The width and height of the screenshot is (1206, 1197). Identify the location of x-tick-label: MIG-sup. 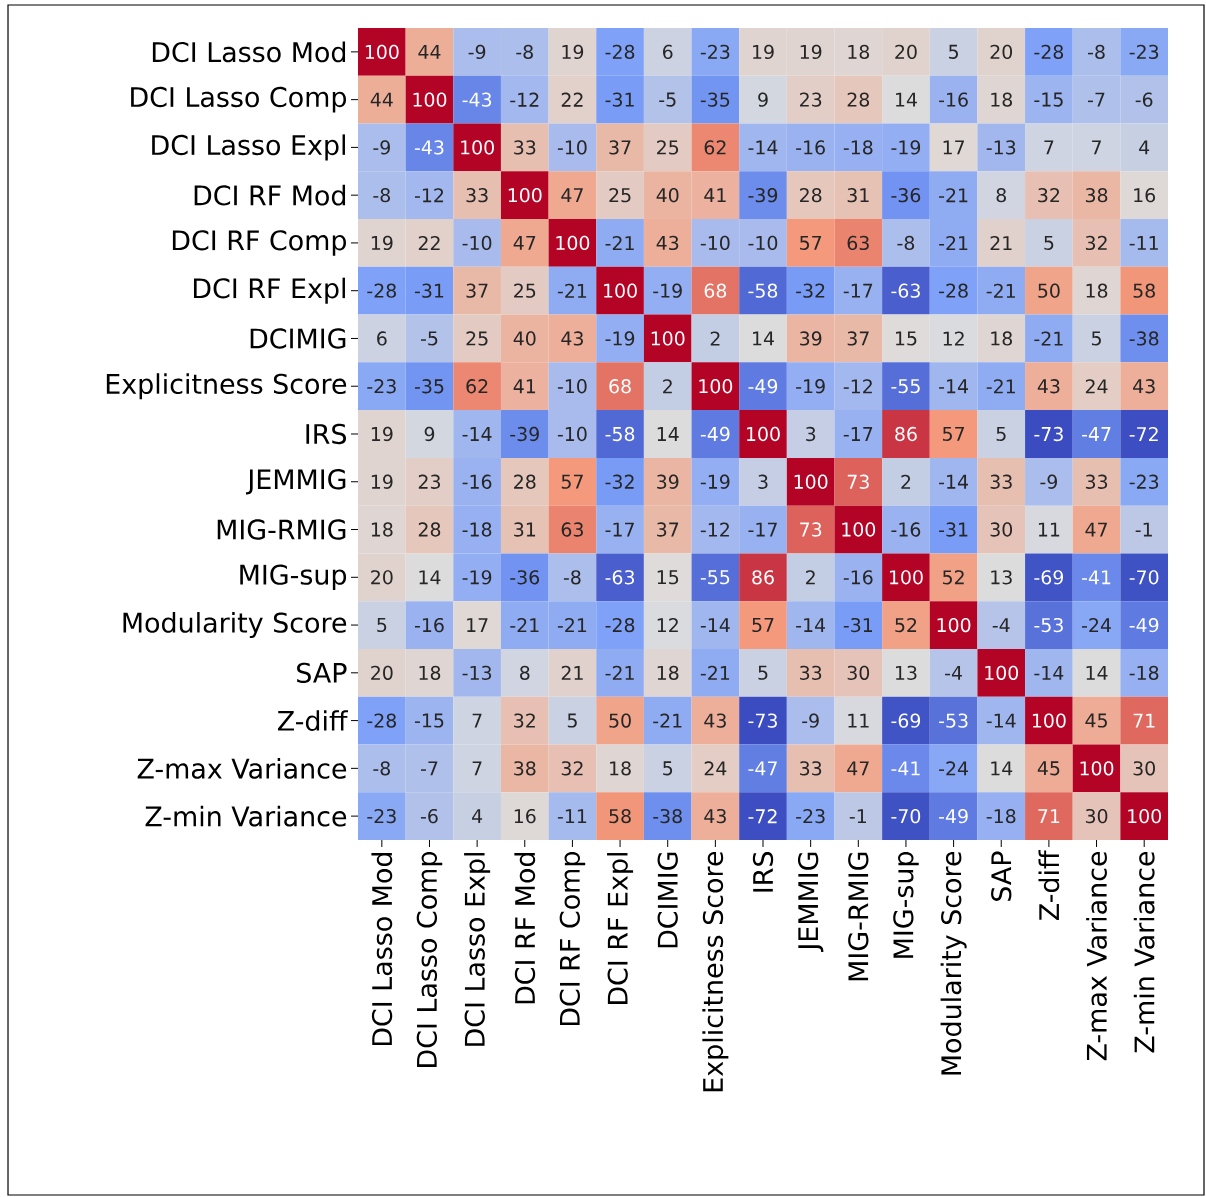
(906, 904).